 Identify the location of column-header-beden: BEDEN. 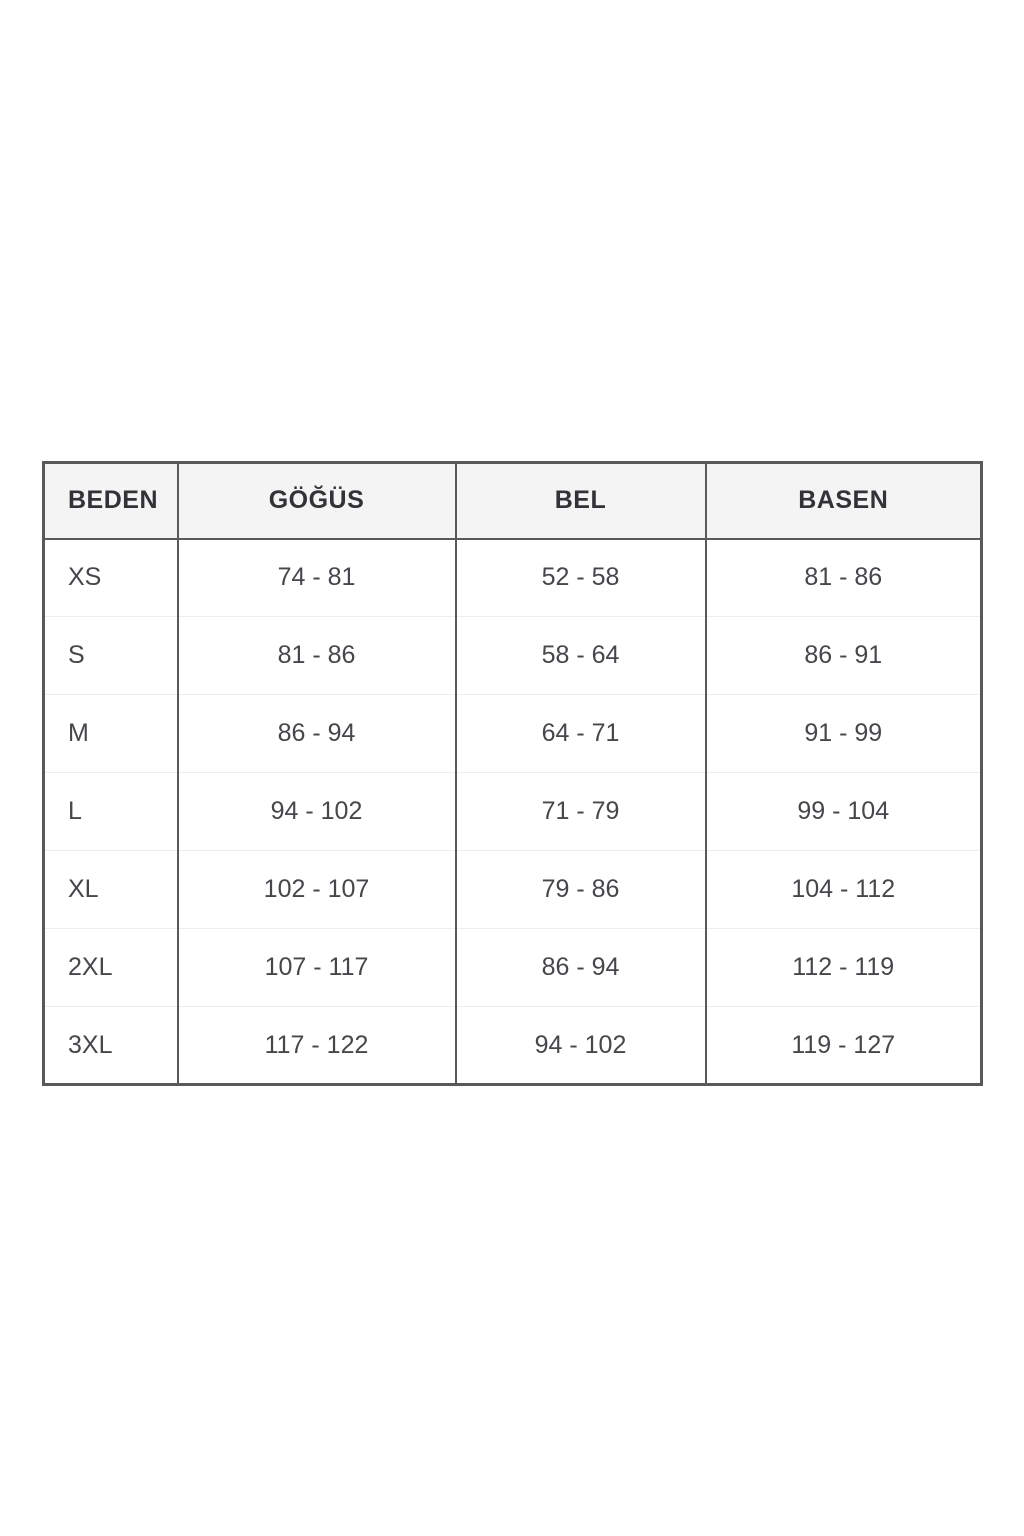
(110, 501).